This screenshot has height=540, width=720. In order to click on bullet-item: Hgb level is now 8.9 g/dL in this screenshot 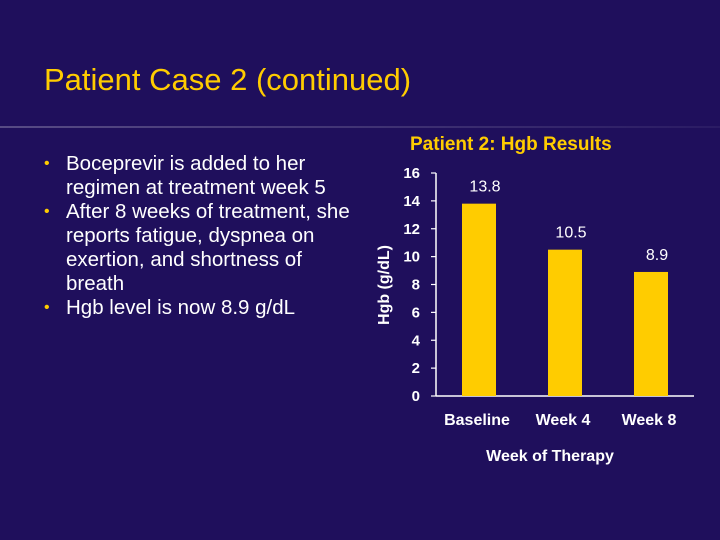, I will do `click(204, 308)`.